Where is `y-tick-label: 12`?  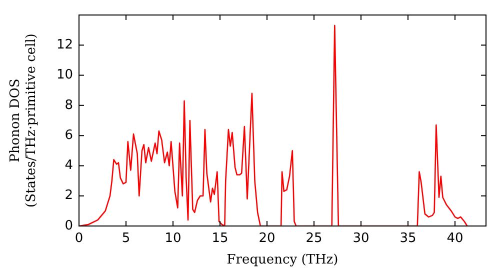
y-tick-label: 12 is located at coordinates (64, 45).